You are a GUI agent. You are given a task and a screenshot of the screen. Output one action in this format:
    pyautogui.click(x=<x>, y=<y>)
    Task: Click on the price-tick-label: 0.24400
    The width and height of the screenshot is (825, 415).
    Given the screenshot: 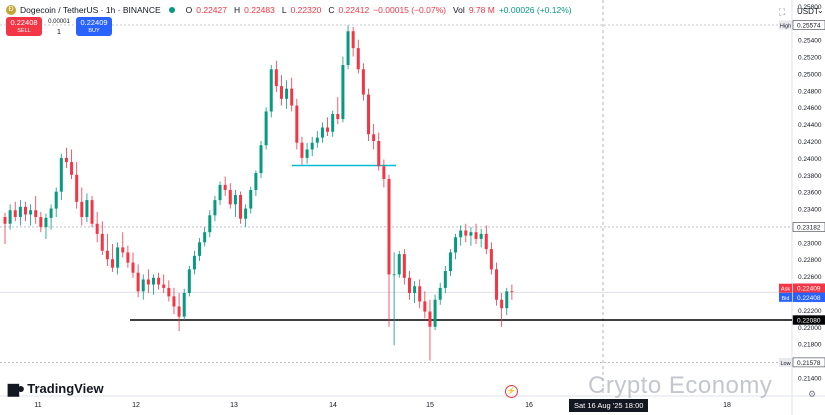 What is the action you would take?
    pyautogui.click(x=810, y=125)
    